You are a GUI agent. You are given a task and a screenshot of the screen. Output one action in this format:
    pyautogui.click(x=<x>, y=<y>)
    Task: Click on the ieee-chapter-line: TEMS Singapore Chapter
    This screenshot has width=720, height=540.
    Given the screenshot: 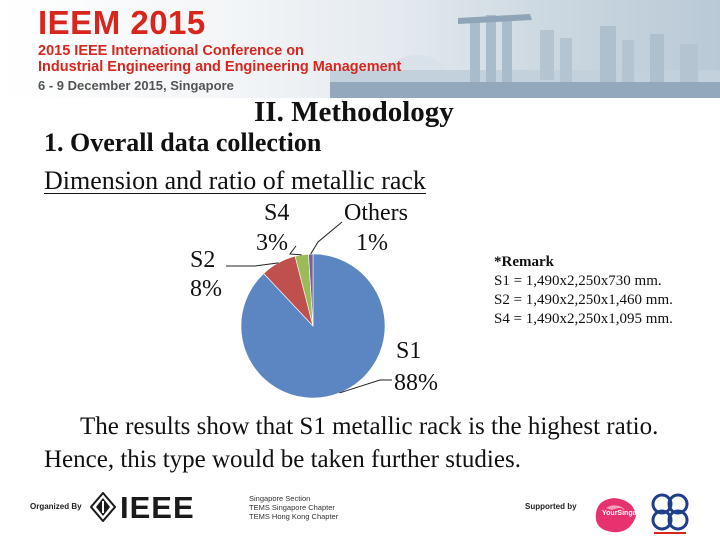 What is the action you would take?
    pyautogui.click(x=292, y=507)
    